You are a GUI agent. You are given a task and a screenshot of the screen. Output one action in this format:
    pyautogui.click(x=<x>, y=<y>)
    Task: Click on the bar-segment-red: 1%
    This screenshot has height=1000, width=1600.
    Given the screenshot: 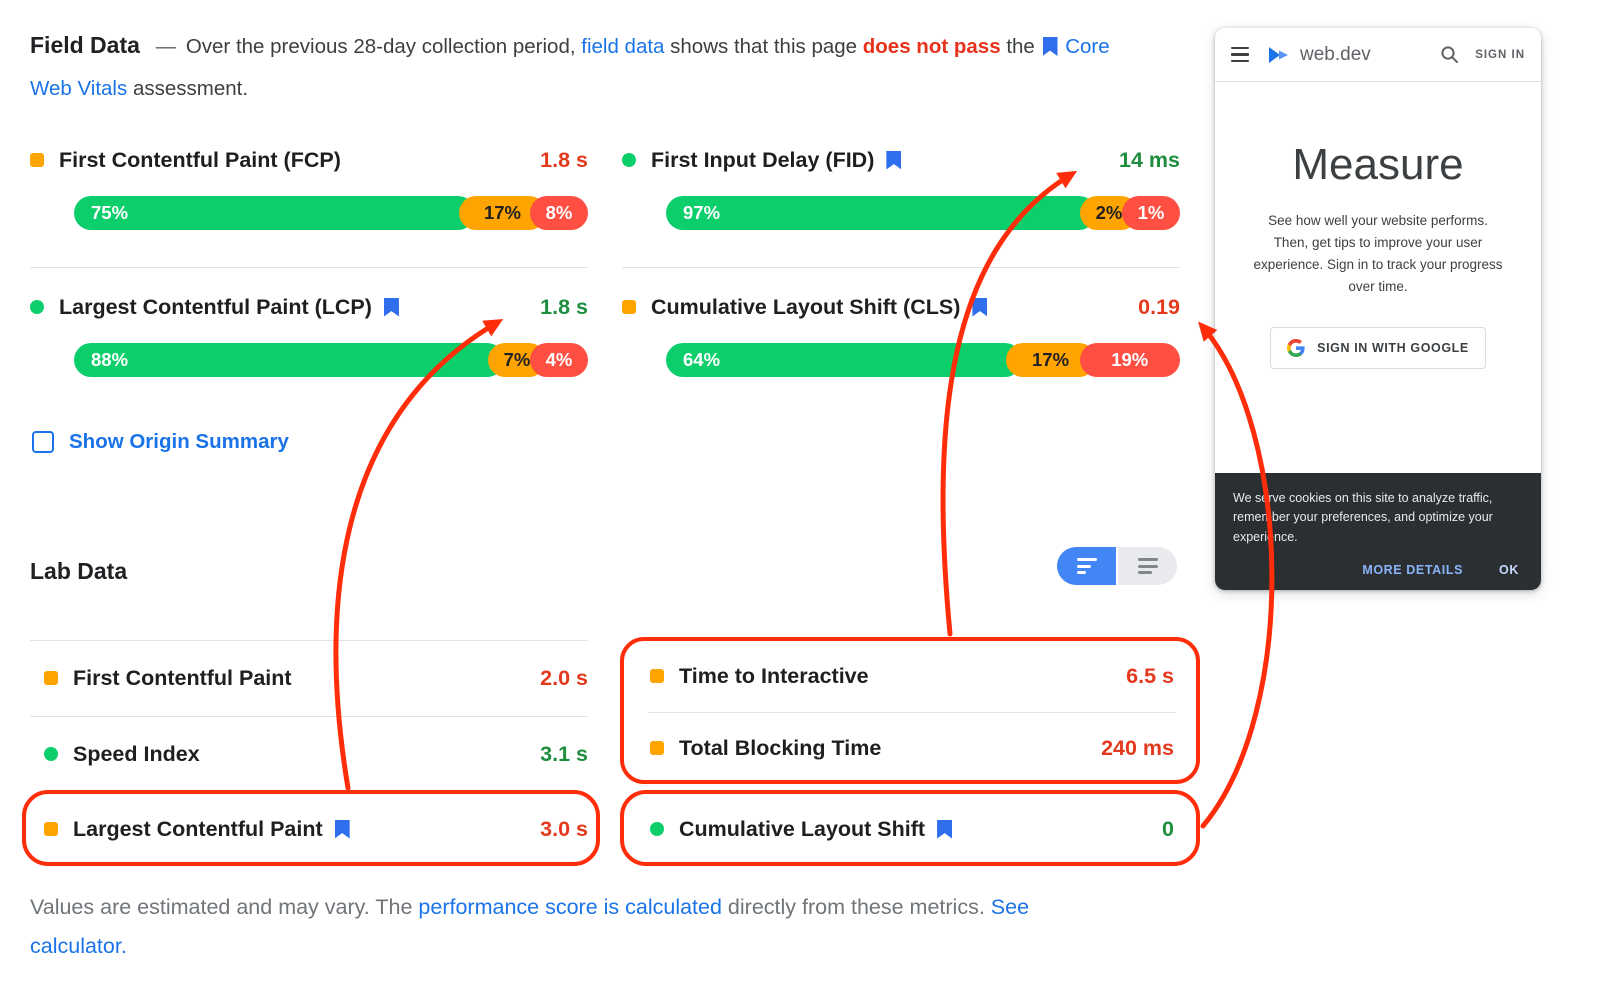 What is the action you would take?
    pyautogui.click(x=1151, y=213)
    